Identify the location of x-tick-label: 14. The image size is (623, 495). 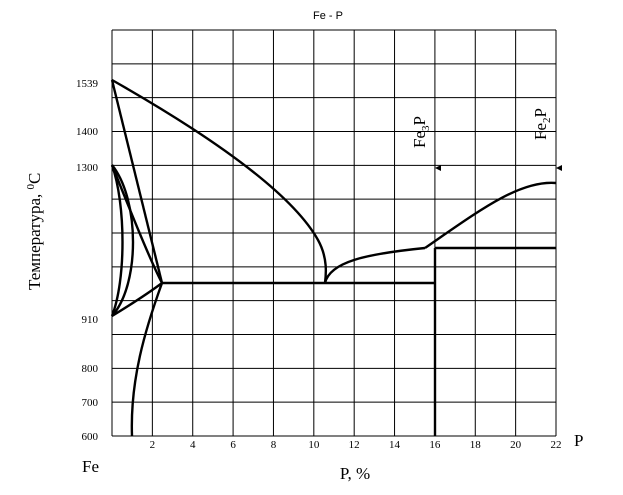
(395, 445).